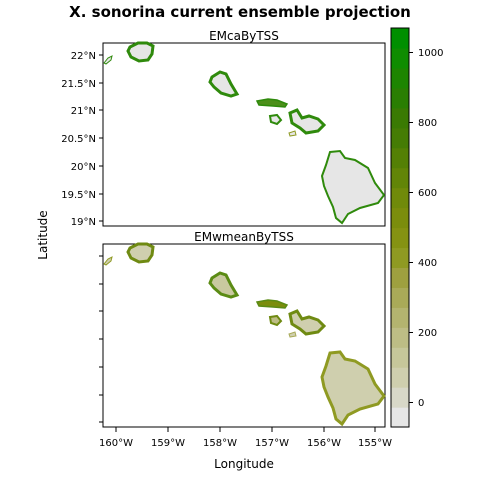 The height and width of the screenshot is (480, 480). I want to click on island-maui-bottom, so click(307, 322).